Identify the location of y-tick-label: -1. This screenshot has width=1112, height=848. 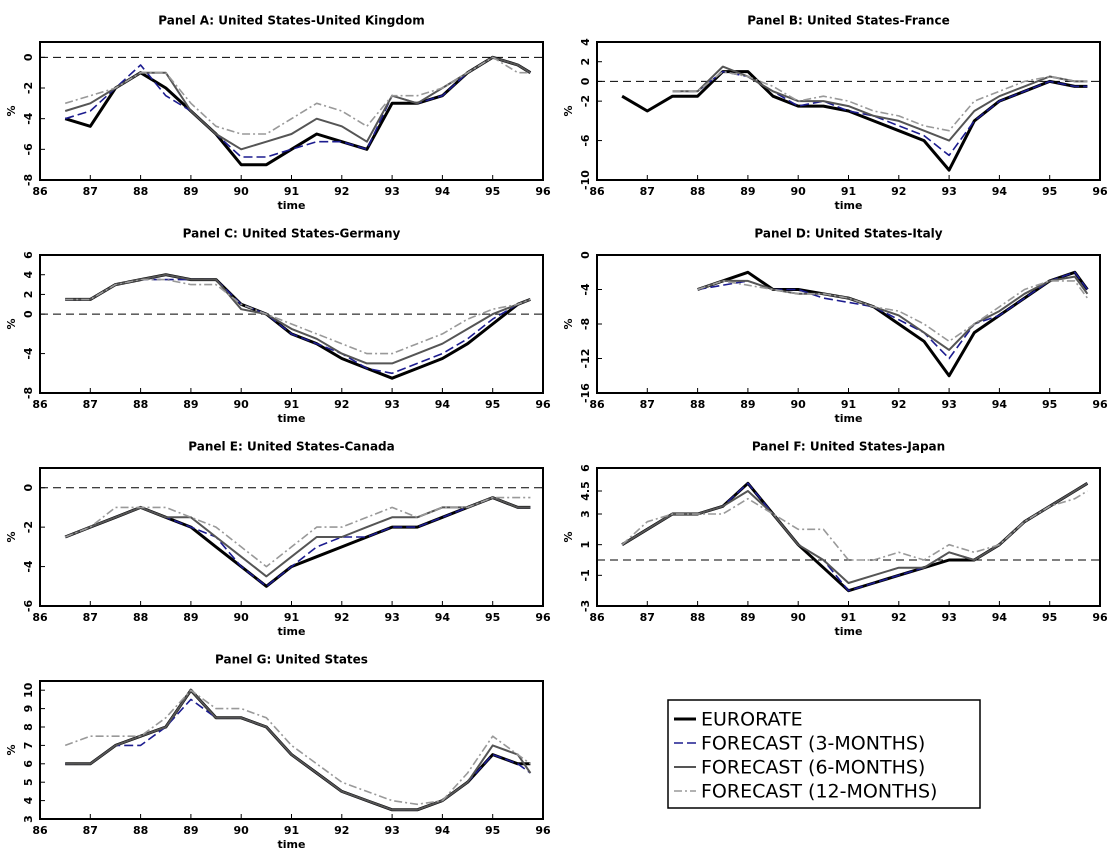
(585, 575).